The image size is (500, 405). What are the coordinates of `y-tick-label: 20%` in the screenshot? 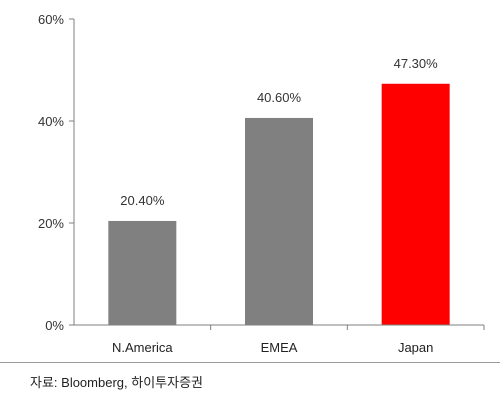 It's located at (51, 223).